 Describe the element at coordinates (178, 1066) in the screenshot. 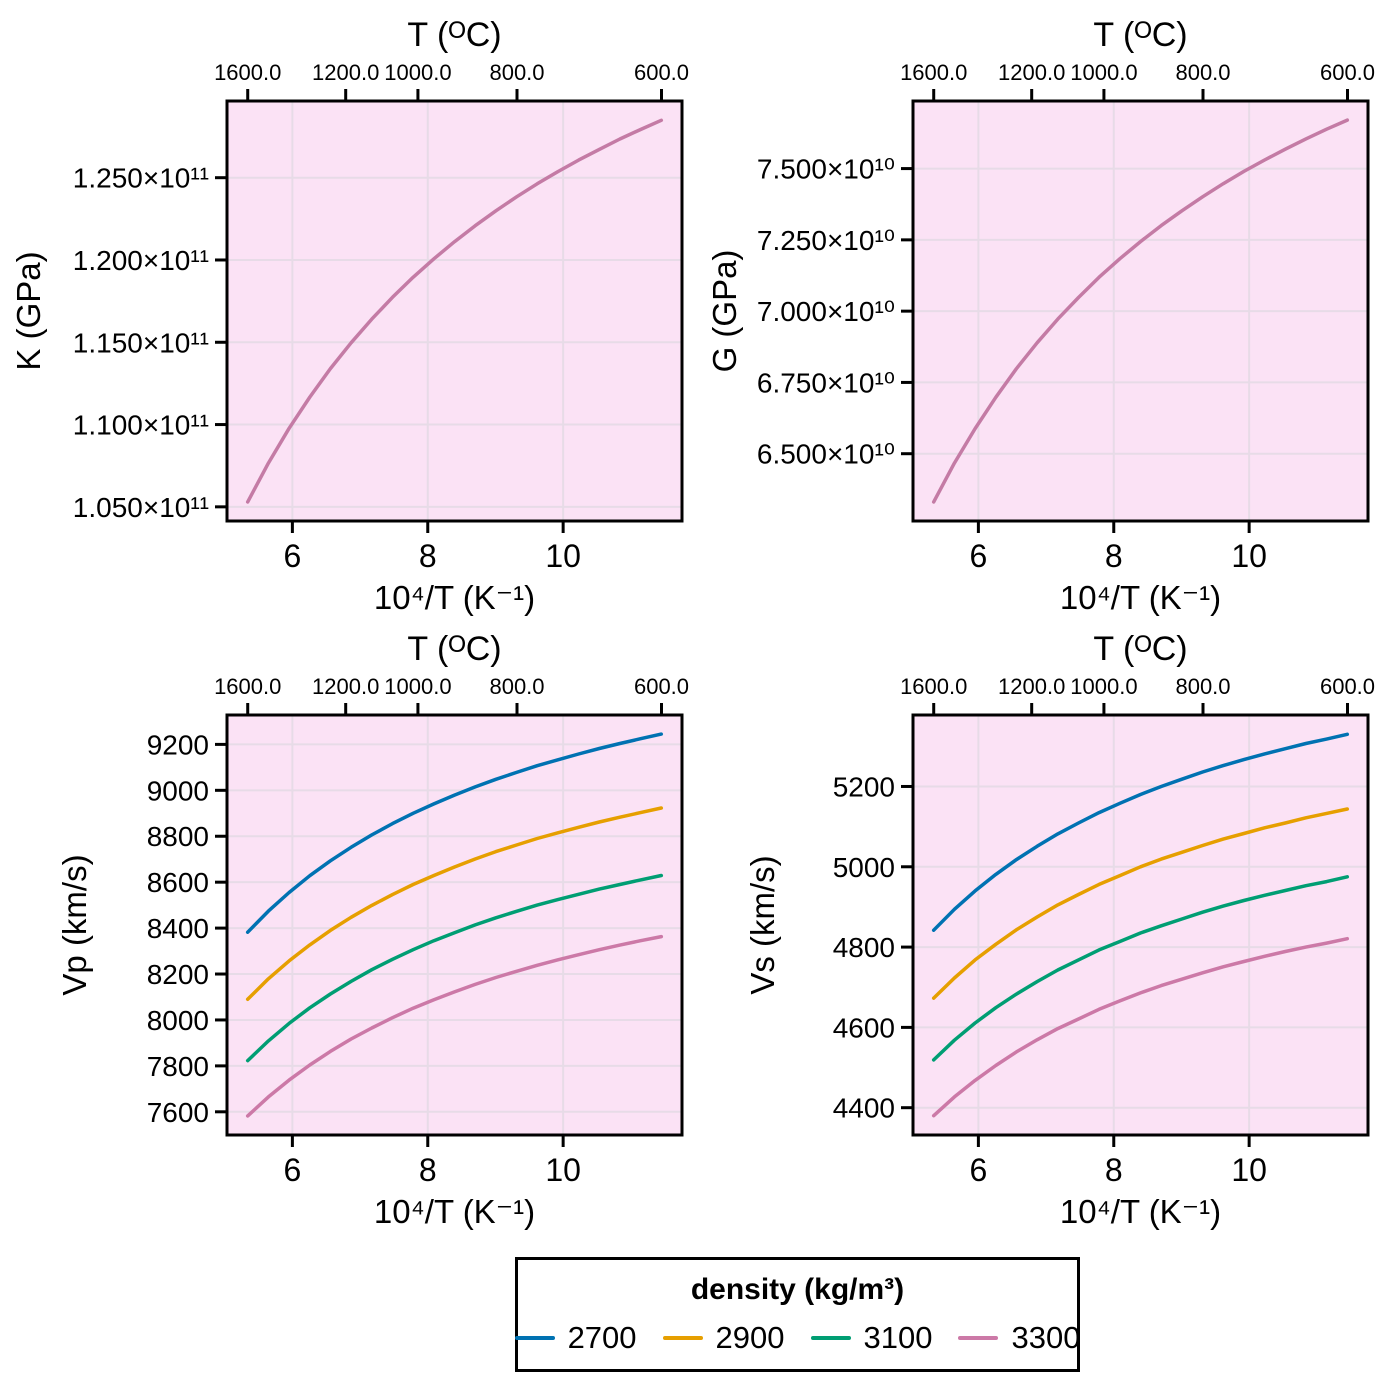

I see `y-tick-label: 7800` at that location.